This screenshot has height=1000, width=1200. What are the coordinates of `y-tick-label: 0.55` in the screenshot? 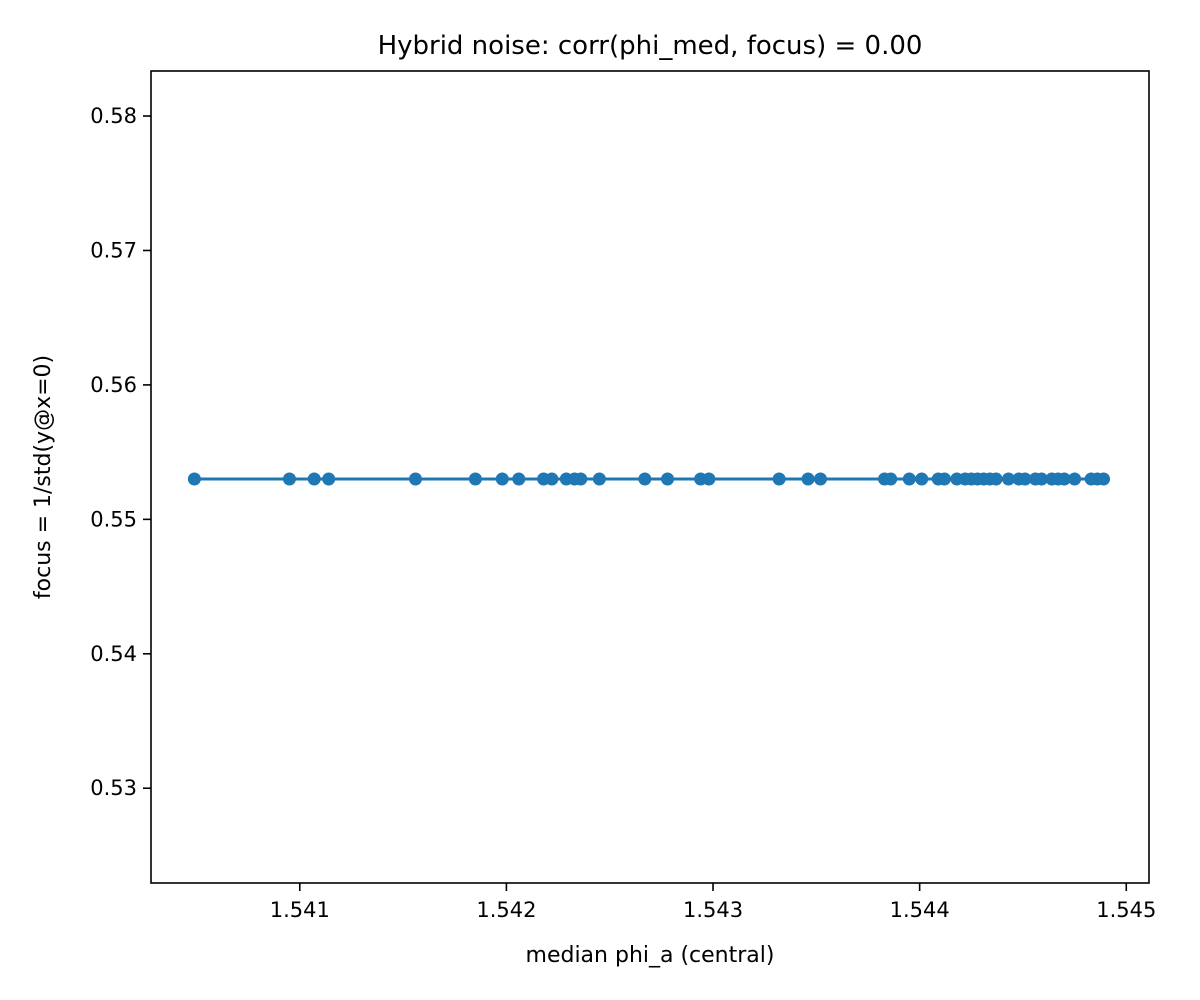 It's located at (113, 519).